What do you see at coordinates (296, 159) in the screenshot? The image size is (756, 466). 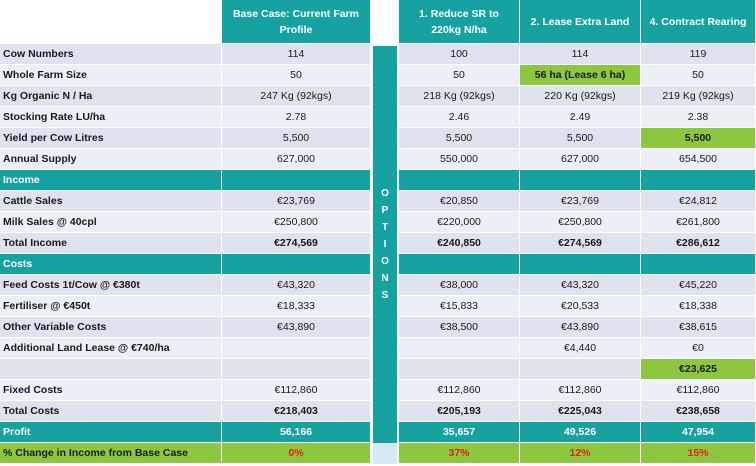 I see `cell-base: 627,000` at bounding box center [296, 159].